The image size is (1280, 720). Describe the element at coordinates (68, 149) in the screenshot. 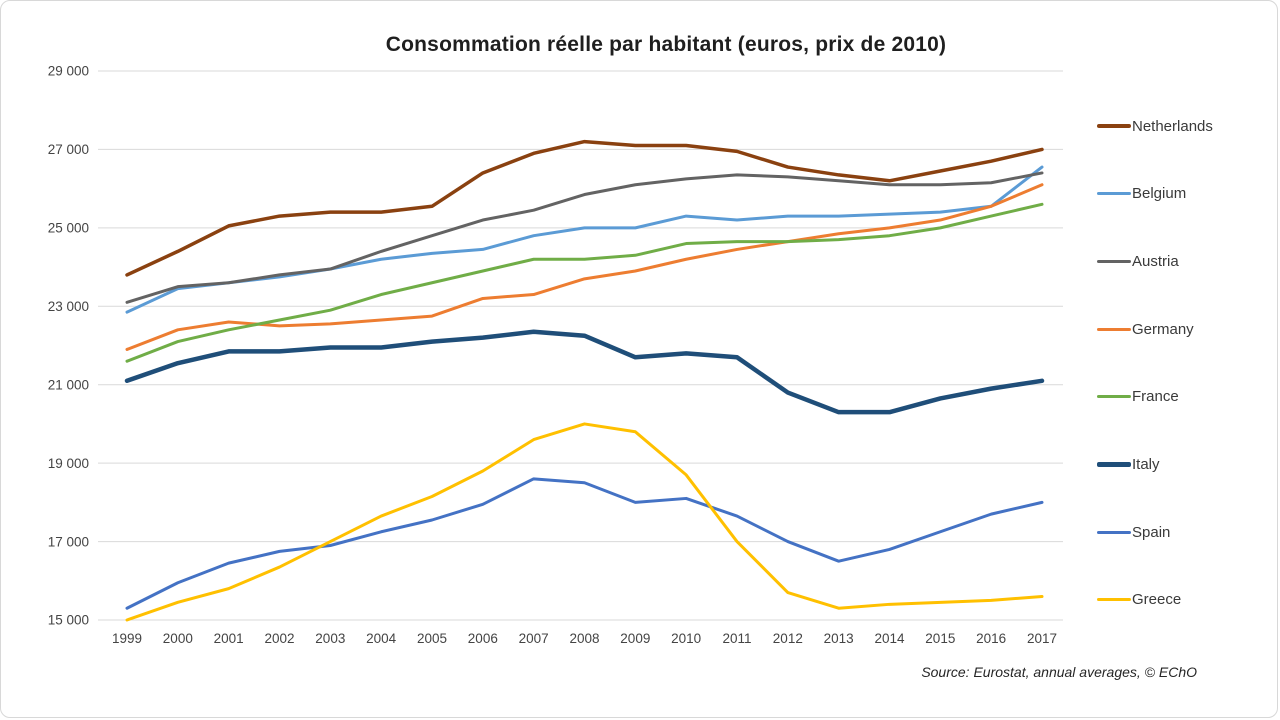

I see `y-axis-tick-label: 27 000` at that location.